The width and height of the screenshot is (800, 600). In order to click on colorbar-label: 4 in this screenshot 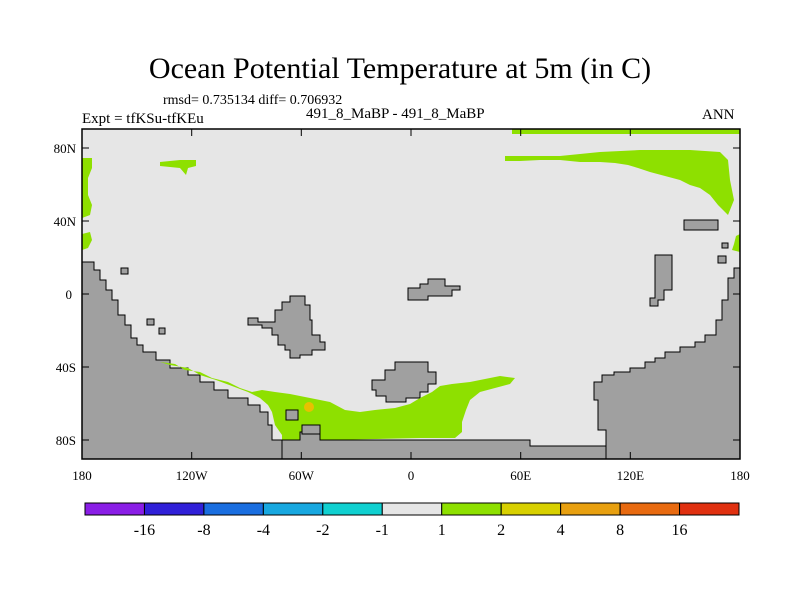, I will do `click(561, 530)`.